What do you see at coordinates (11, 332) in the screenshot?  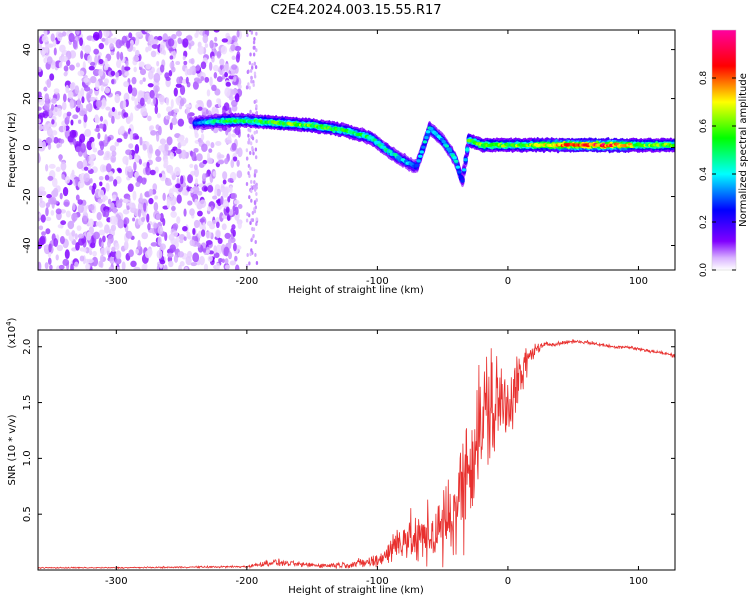 I see `snr-multiplier: (x104)` at bounding box center [11, 332].